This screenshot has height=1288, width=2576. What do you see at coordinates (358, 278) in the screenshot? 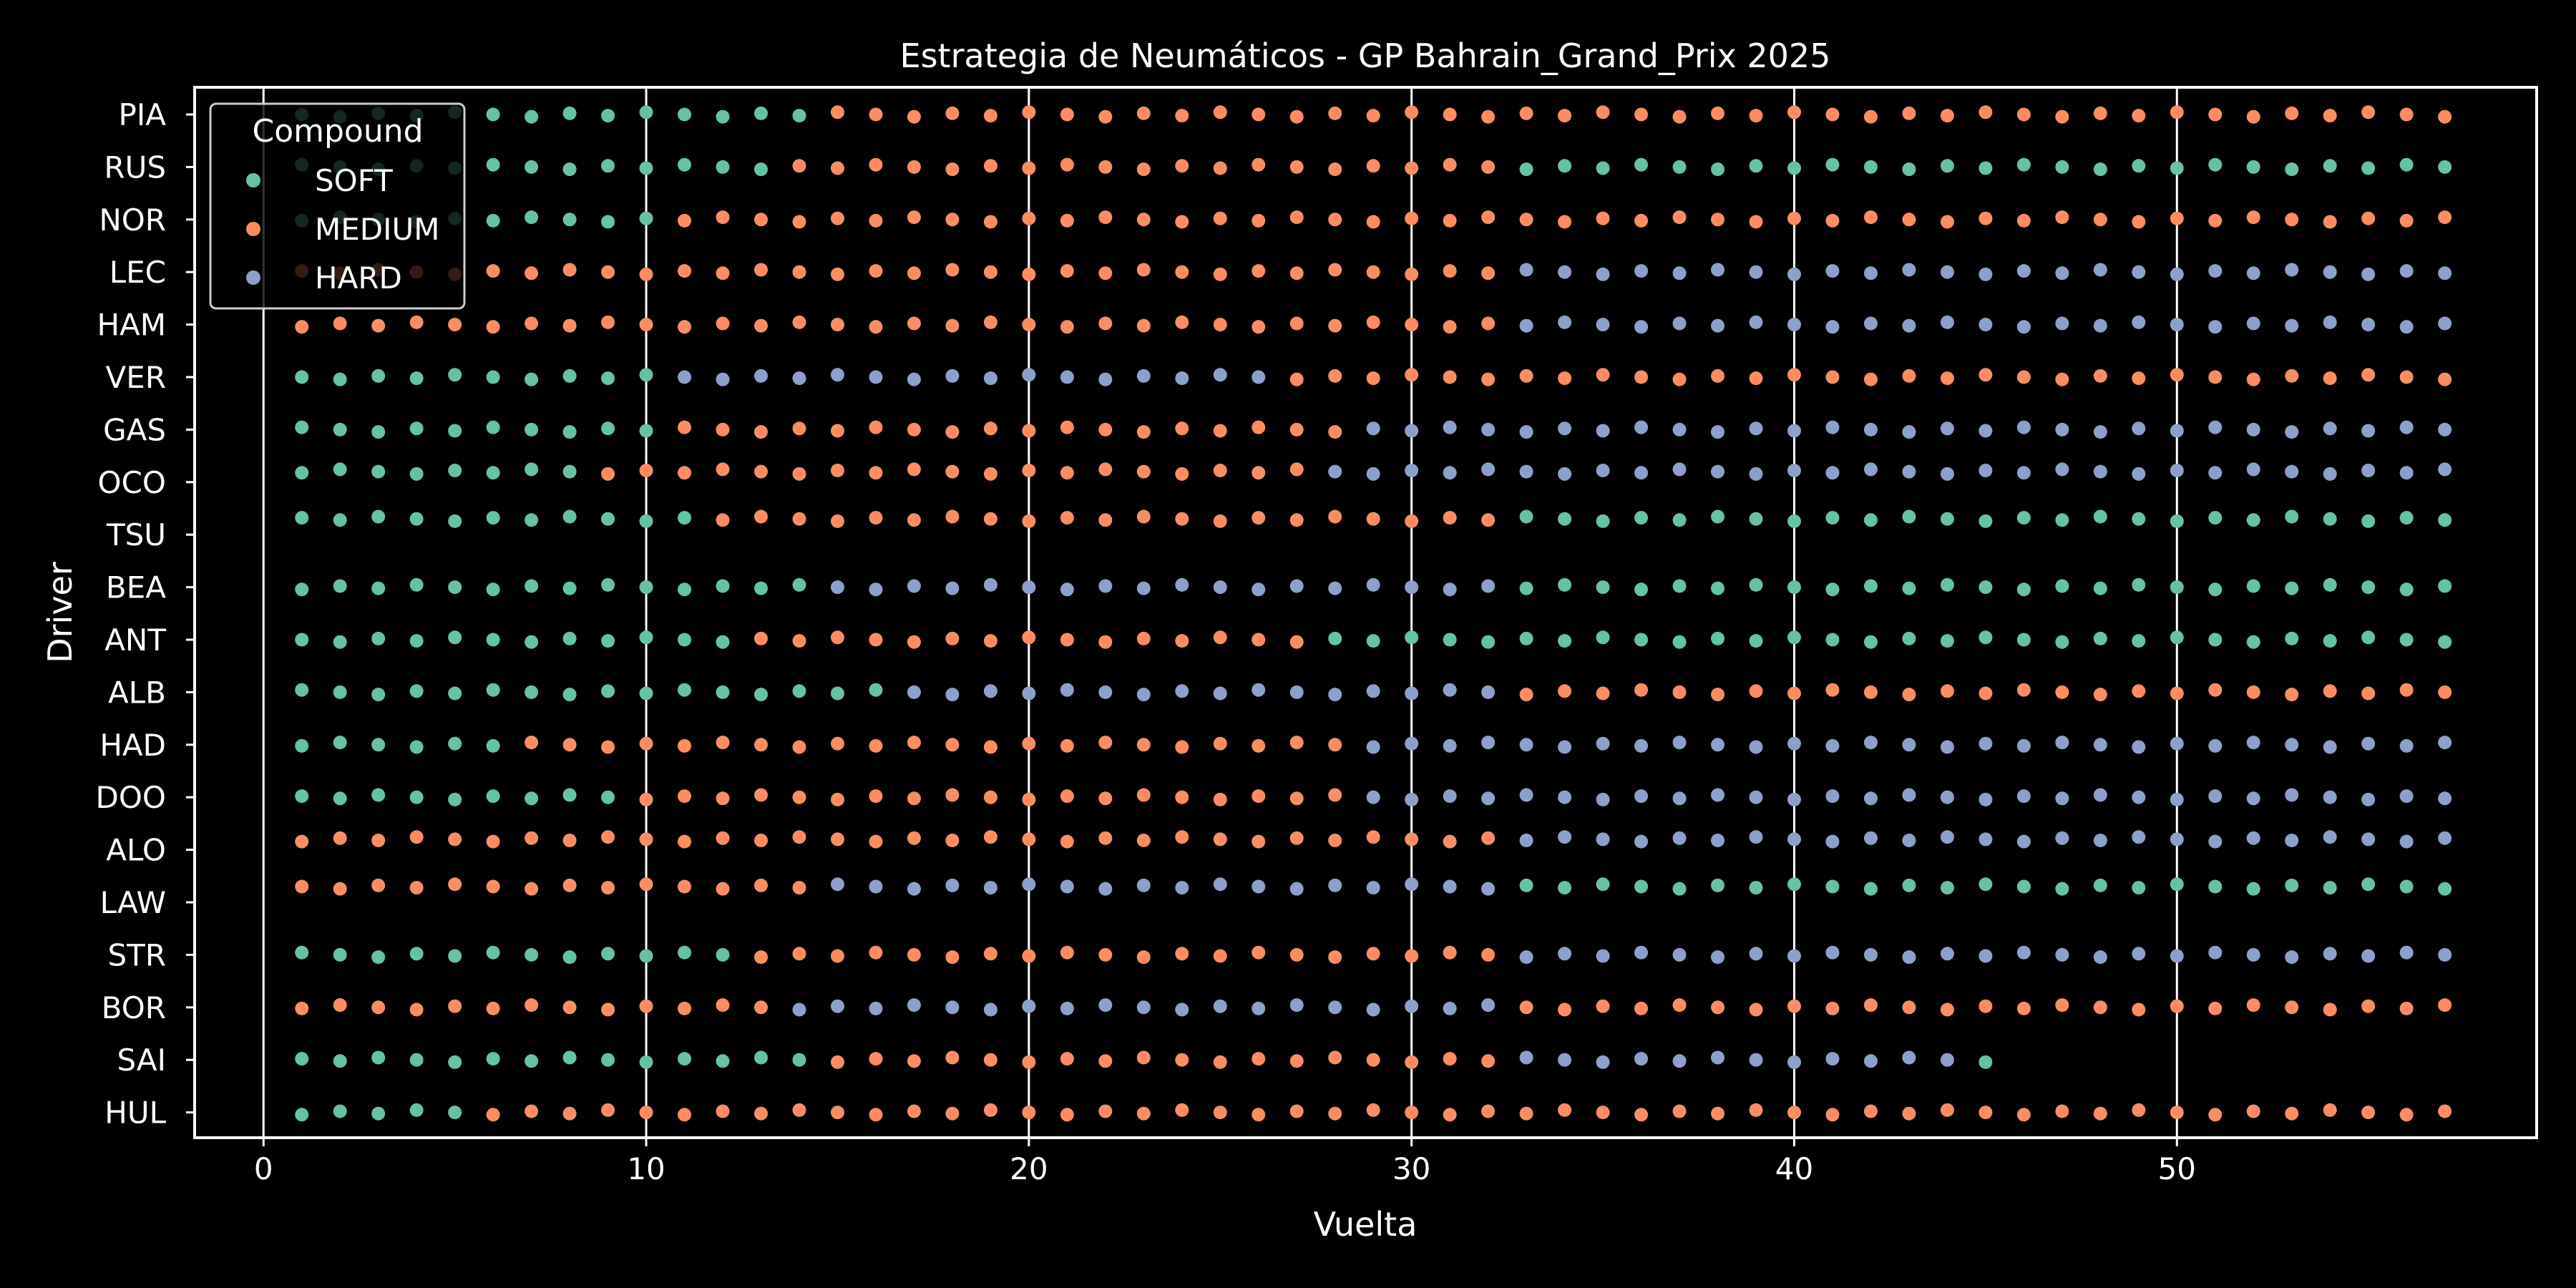
I see `legend-label-hard: HARD` at bounding box center [358, 278].